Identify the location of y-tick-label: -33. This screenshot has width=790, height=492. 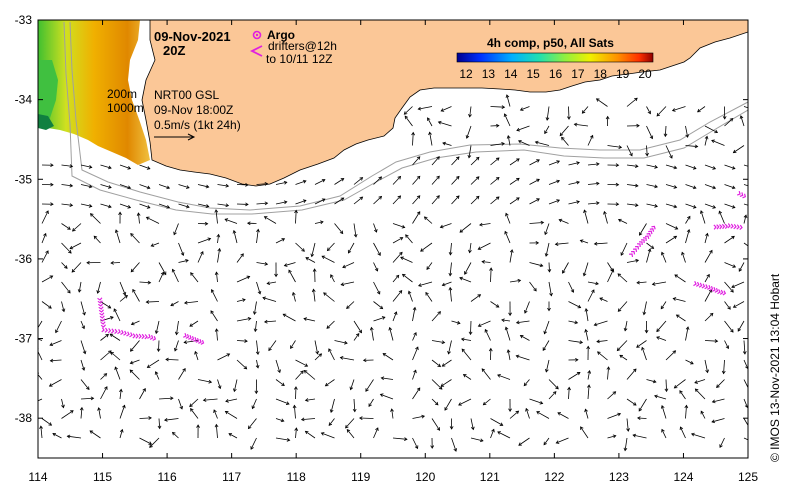
(24, 20).